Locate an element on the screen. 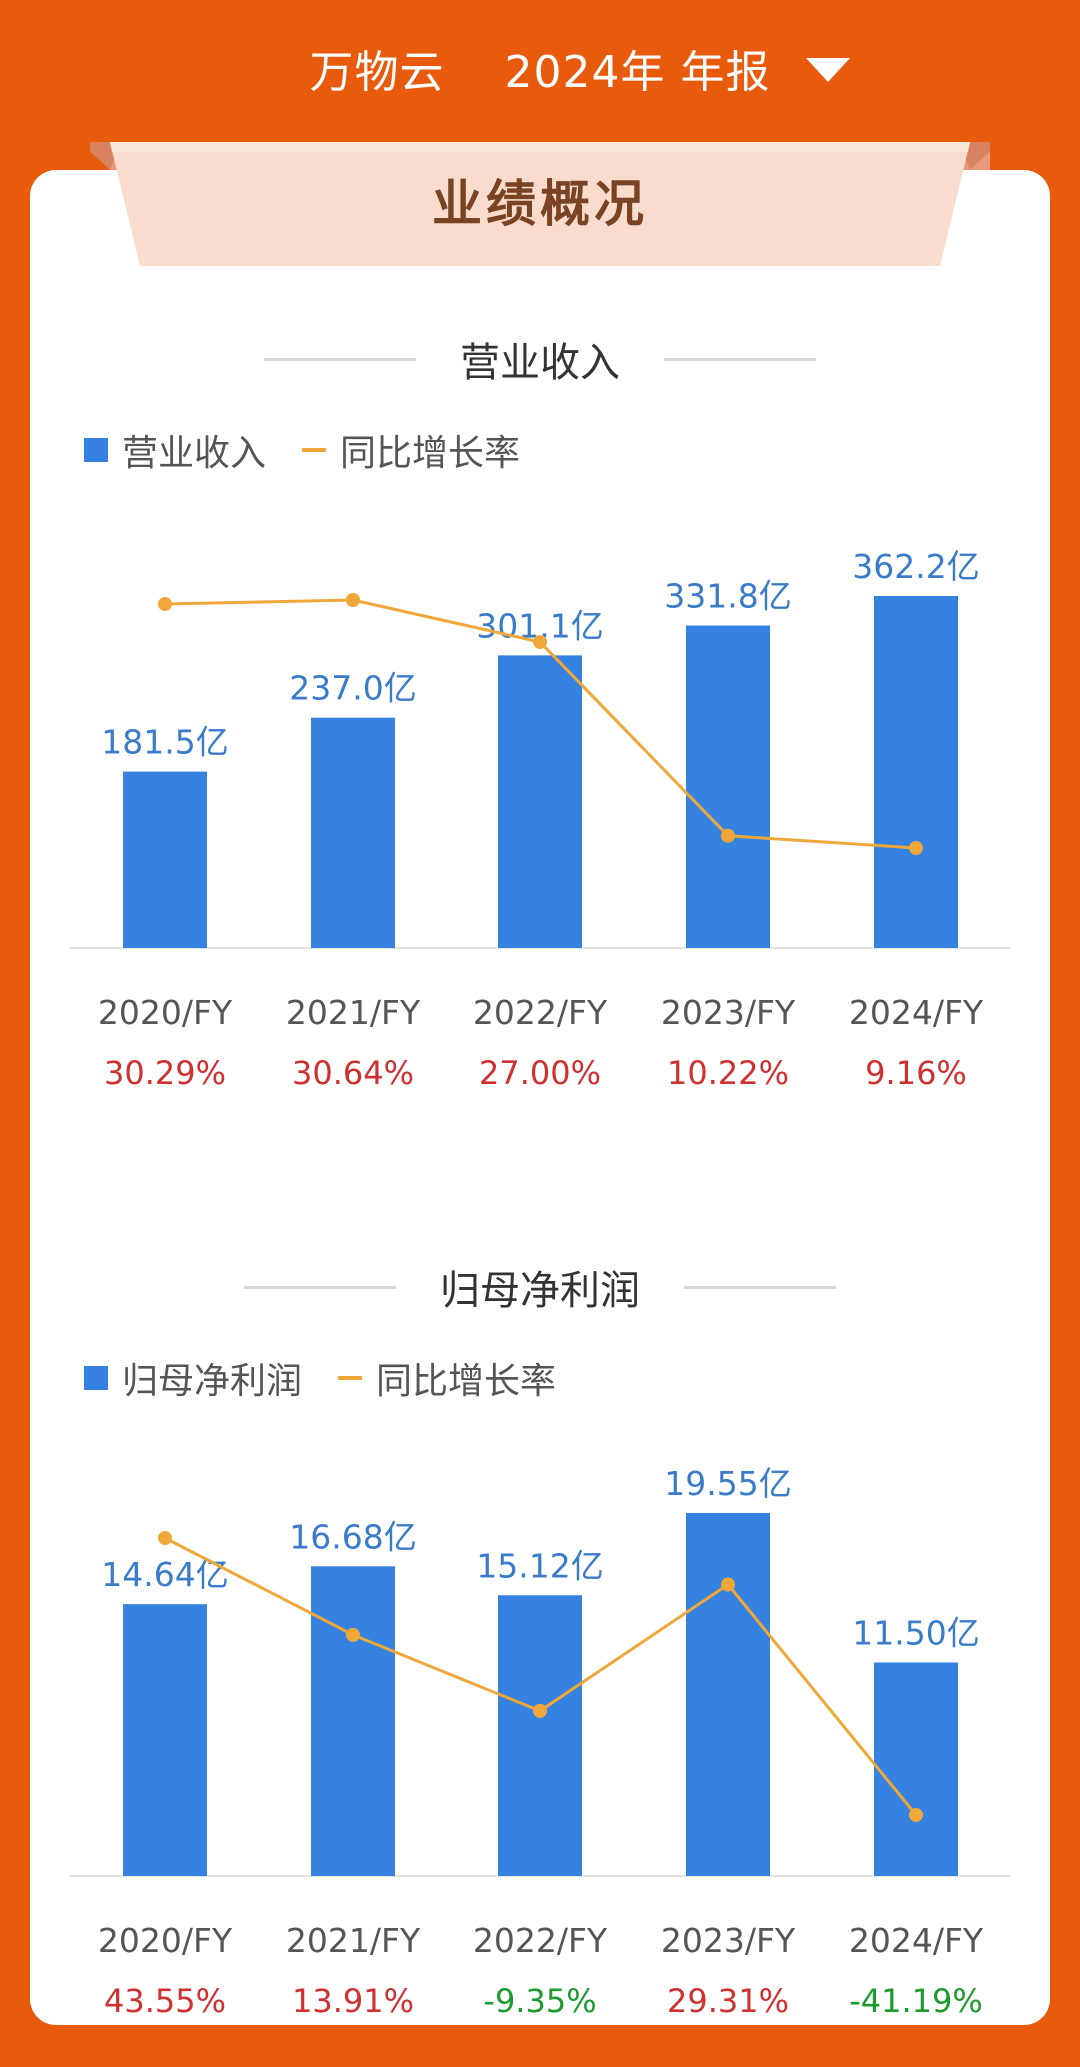  bar-value-label: 15.12亿 is located at coordinates (539, 1565).